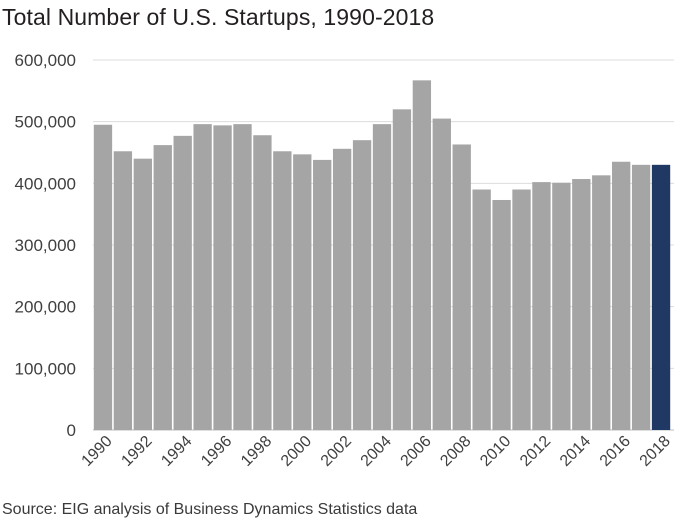 The image size is (697, 529). What do you see at coordinates (142, 294) in the screenshot?
I see `bar-1992` at bounding box center [142, 294].